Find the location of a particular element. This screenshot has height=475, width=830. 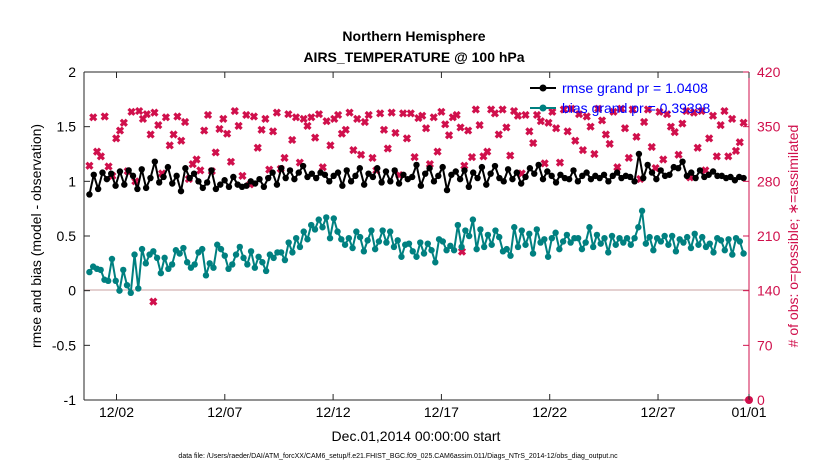

x-tick-label: 12/02 is located at coordinates (116, 412).